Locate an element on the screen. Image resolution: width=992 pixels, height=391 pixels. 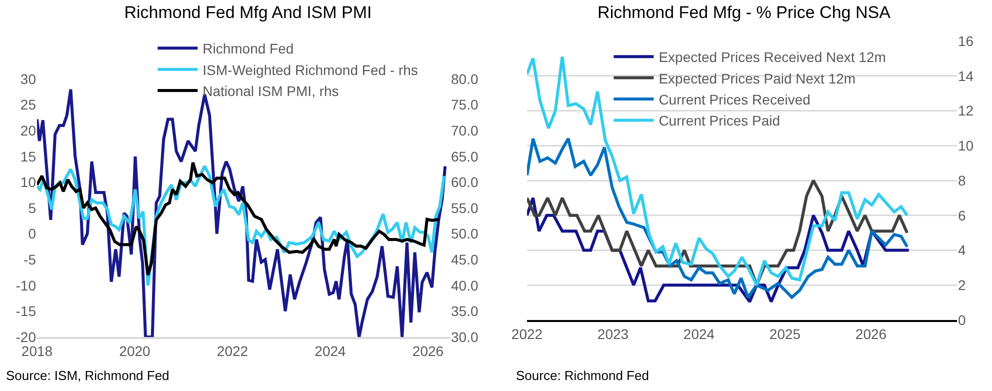
y2-tick-label: 55.0 is located at coordinates (464, 208).